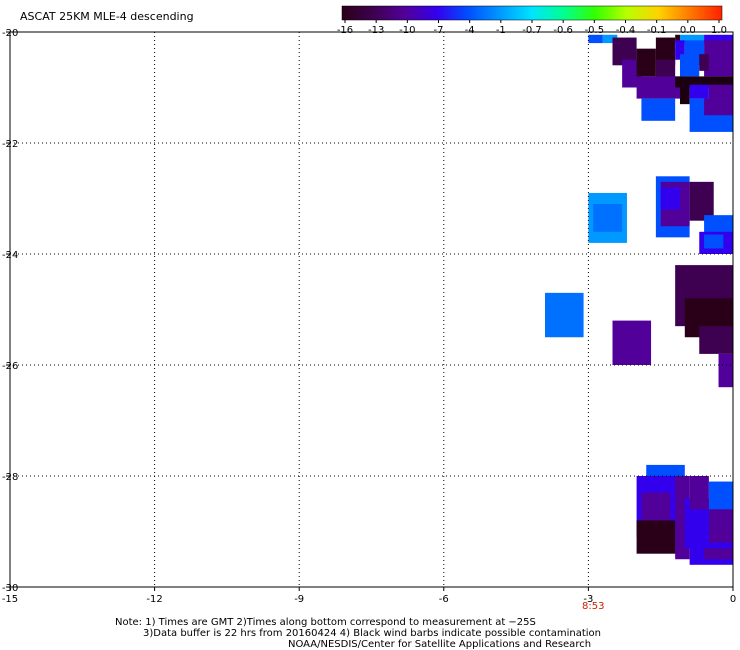 This screenshot has width=740, height=650. I want to click on colorbar-label: -10, so click(407, 30).